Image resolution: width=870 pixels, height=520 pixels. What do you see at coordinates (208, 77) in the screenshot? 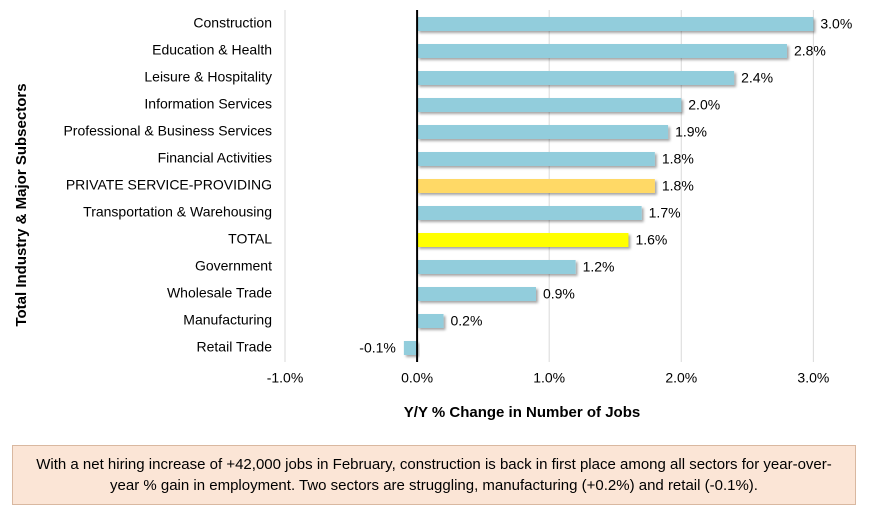
I see `y-tick-label: Leisure & Hospitality` at bounding box center [208, 77].